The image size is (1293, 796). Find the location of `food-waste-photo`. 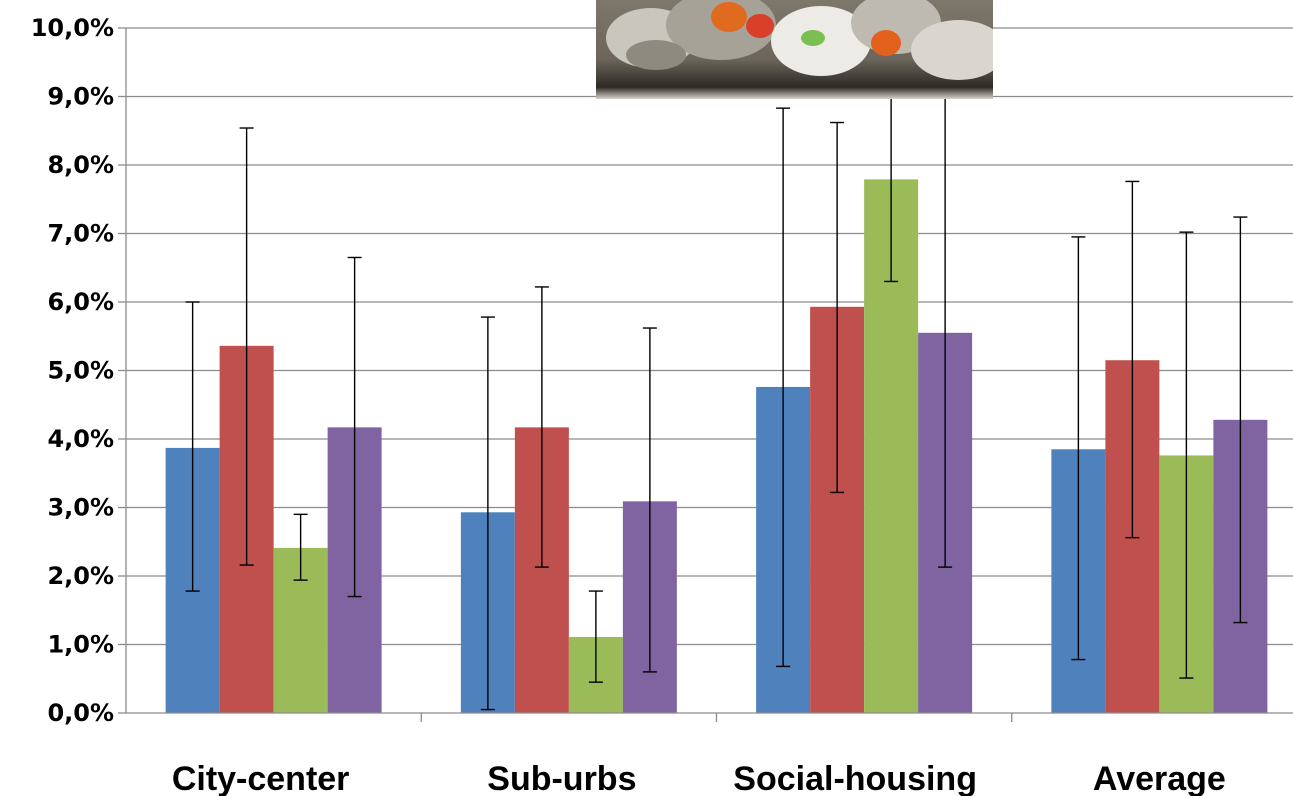

food-waste-photo is located at coordinates (794, 49).